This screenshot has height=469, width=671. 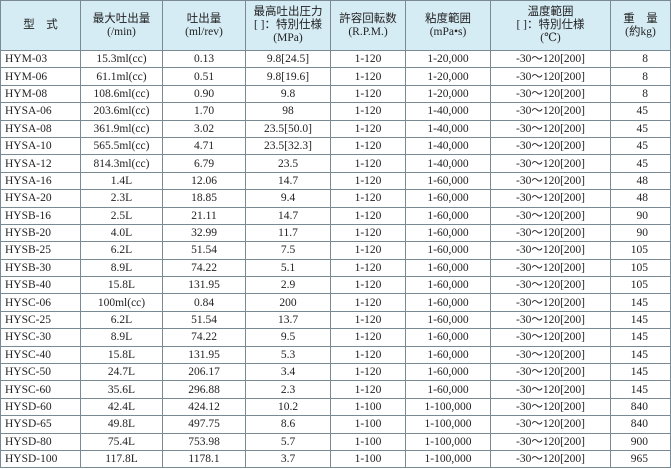 I want to click on table-cell: 0.84, so click(x=204, y=302).